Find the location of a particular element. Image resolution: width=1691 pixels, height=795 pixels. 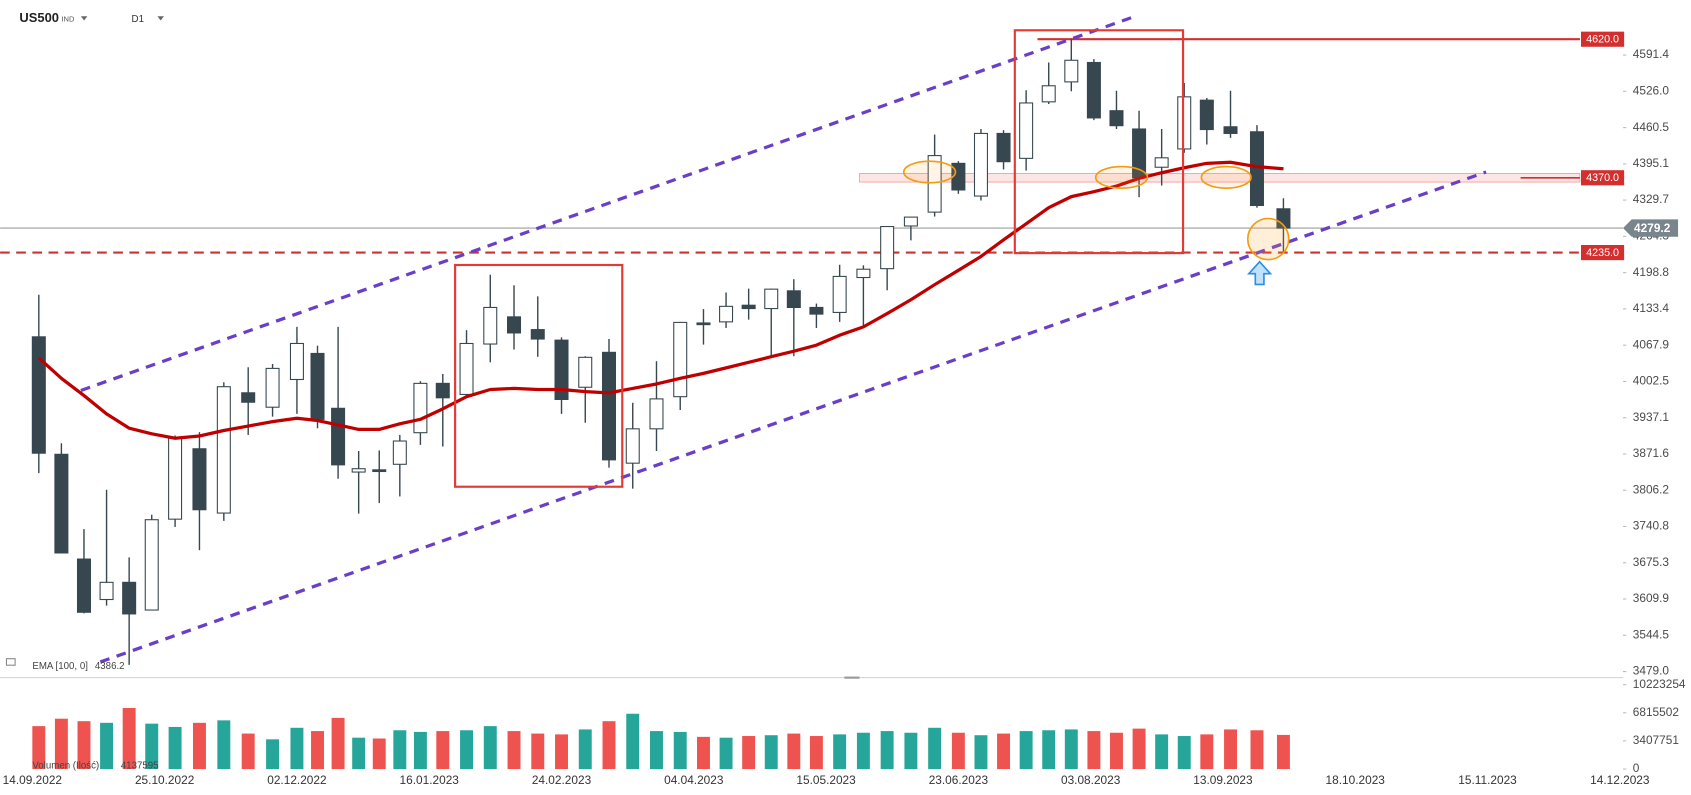

x-tick-label: 03.08.2023 is located at coordinates (1091, 780).